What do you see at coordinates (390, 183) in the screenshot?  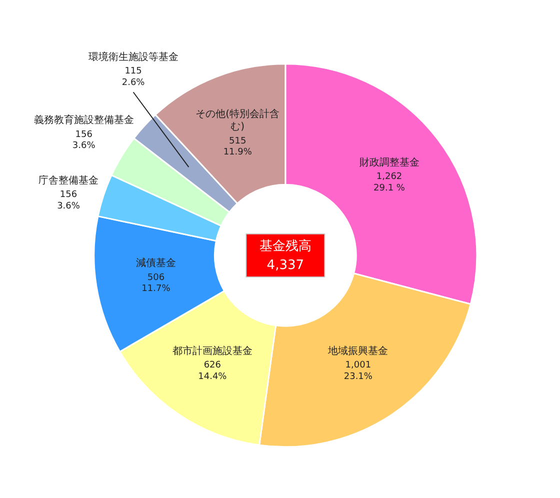 I see `data-label: 1,262 29.1 %` at bounding box center [390, 183].